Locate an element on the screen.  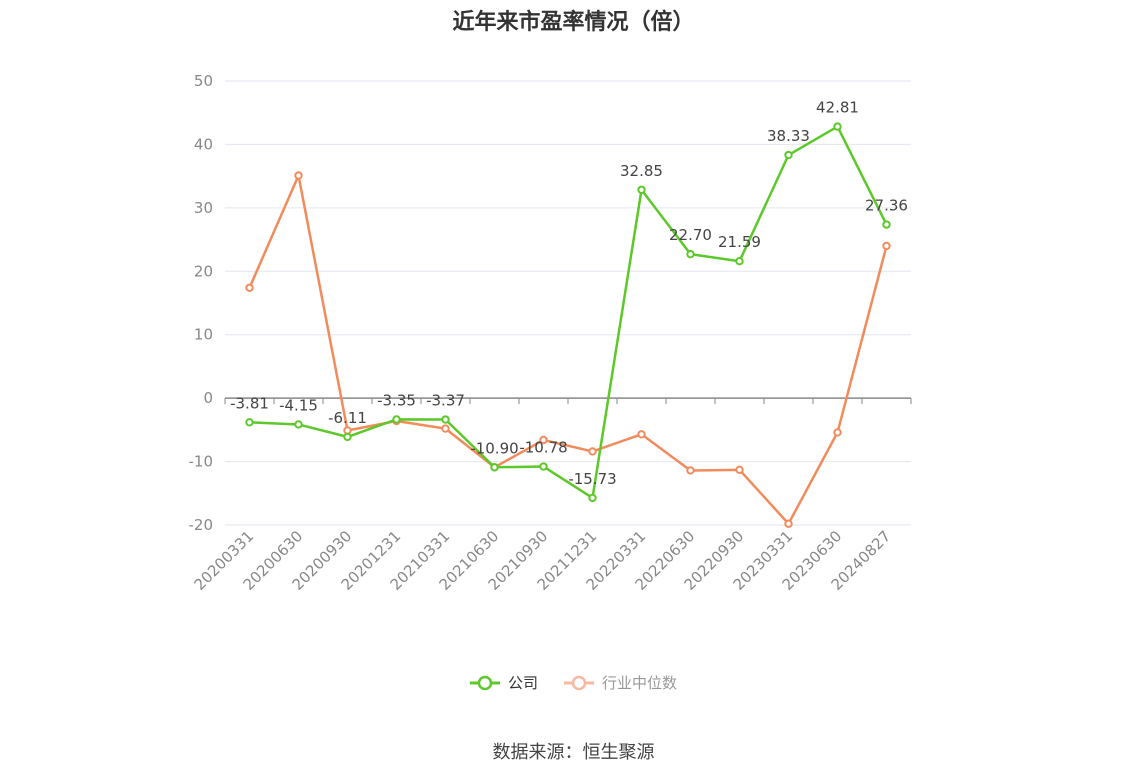
company-data-label: 32.85 is located at coordinates (641, 171).